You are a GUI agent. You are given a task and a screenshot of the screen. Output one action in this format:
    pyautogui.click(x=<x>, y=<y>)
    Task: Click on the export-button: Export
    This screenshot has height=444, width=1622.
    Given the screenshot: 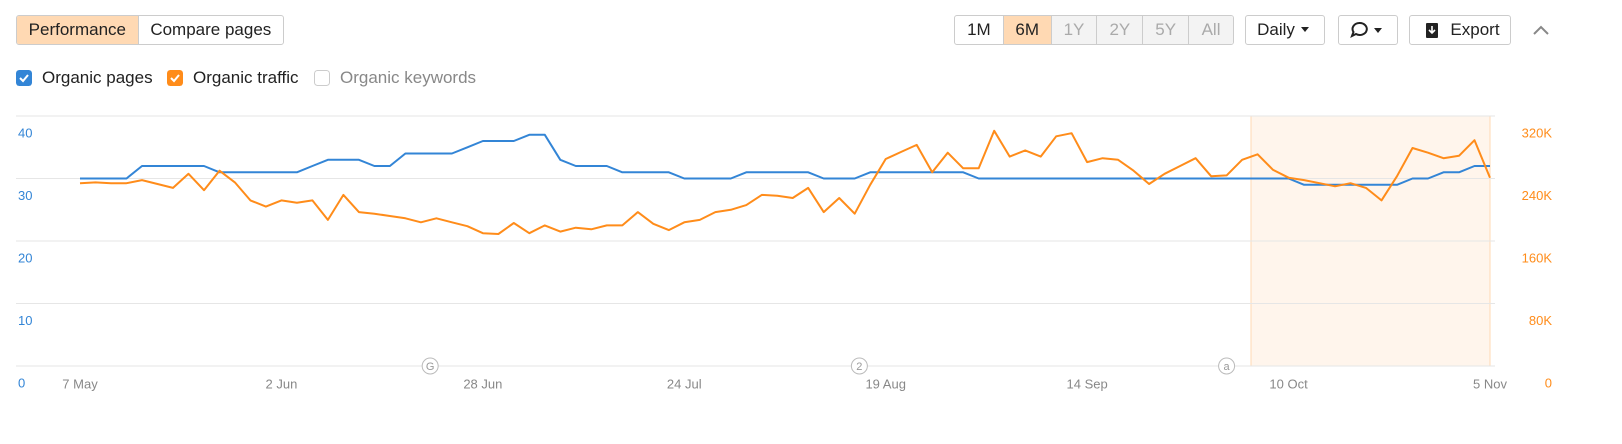 What is the action you would take?
    pyautogui.click(x=1460, y=30)
    